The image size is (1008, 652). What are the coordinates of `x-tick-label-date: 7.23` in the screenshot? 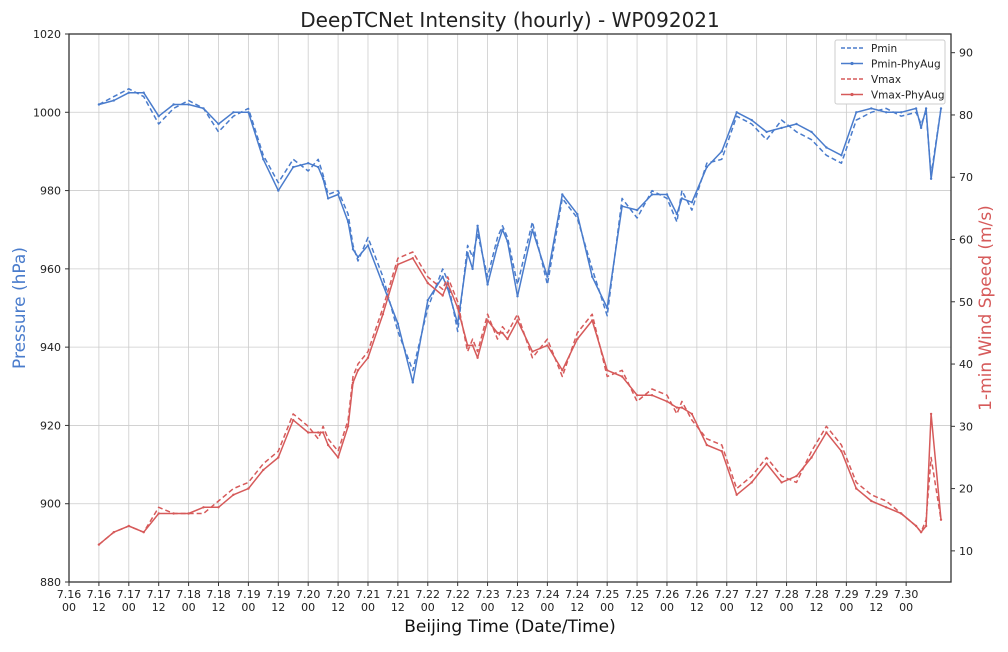 It's located at (517, 594).